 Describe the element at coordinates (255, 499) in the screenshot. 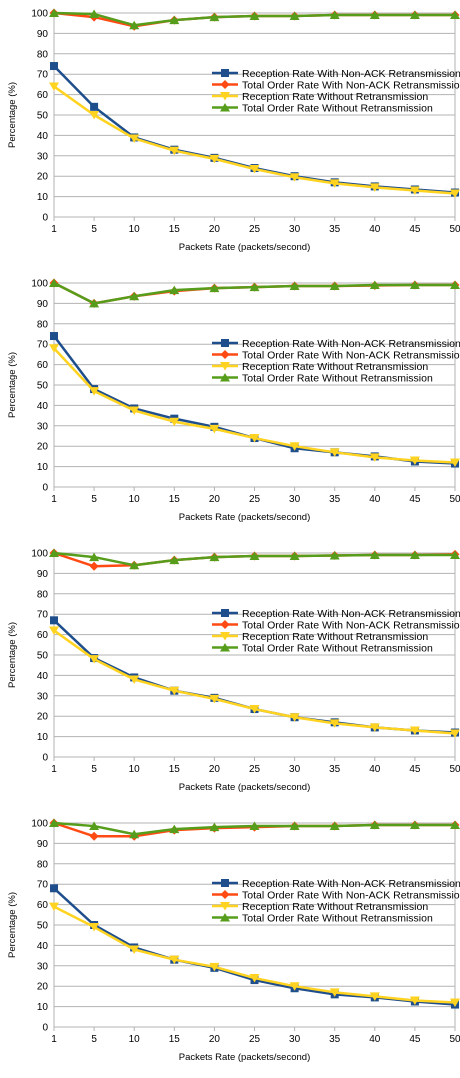

I see `x-tick-label: 25` at that location.